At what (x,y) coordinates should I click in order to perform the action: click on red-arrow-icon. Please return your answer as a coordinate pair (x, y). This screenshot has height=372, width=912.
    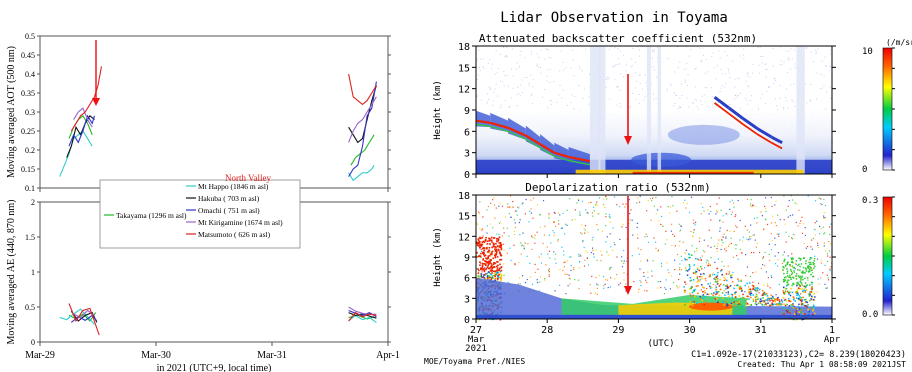
    Looking at the image, I should click on (96, 73).